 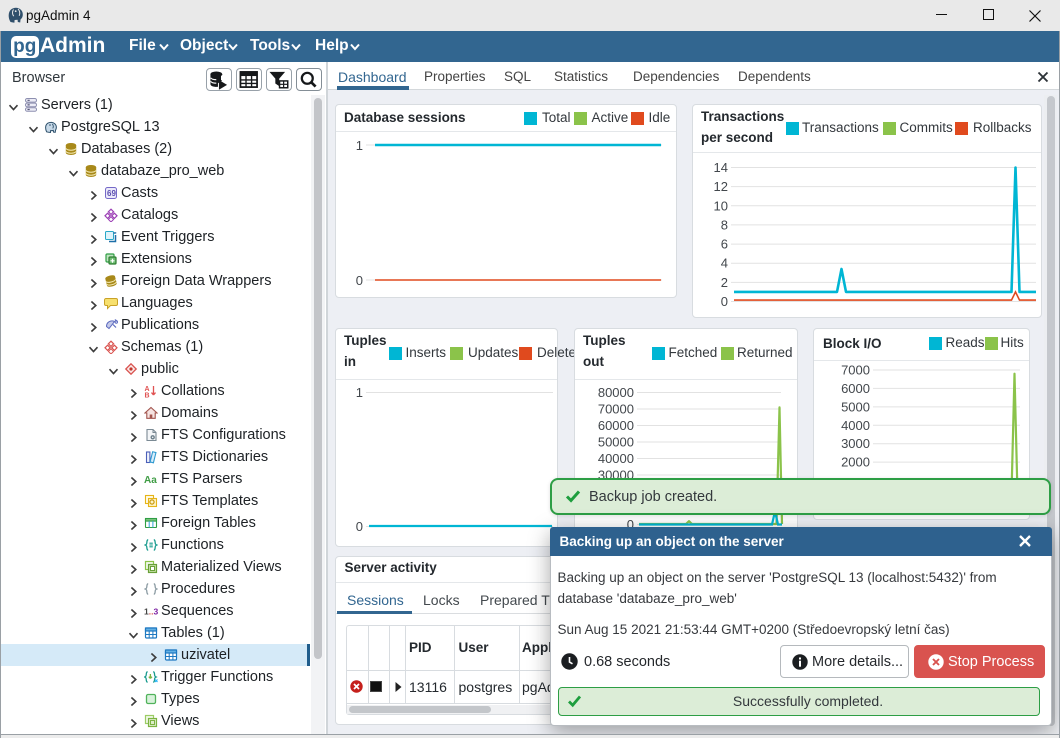 I want to click on svg-text: 70000, so click(x=616, y=408).